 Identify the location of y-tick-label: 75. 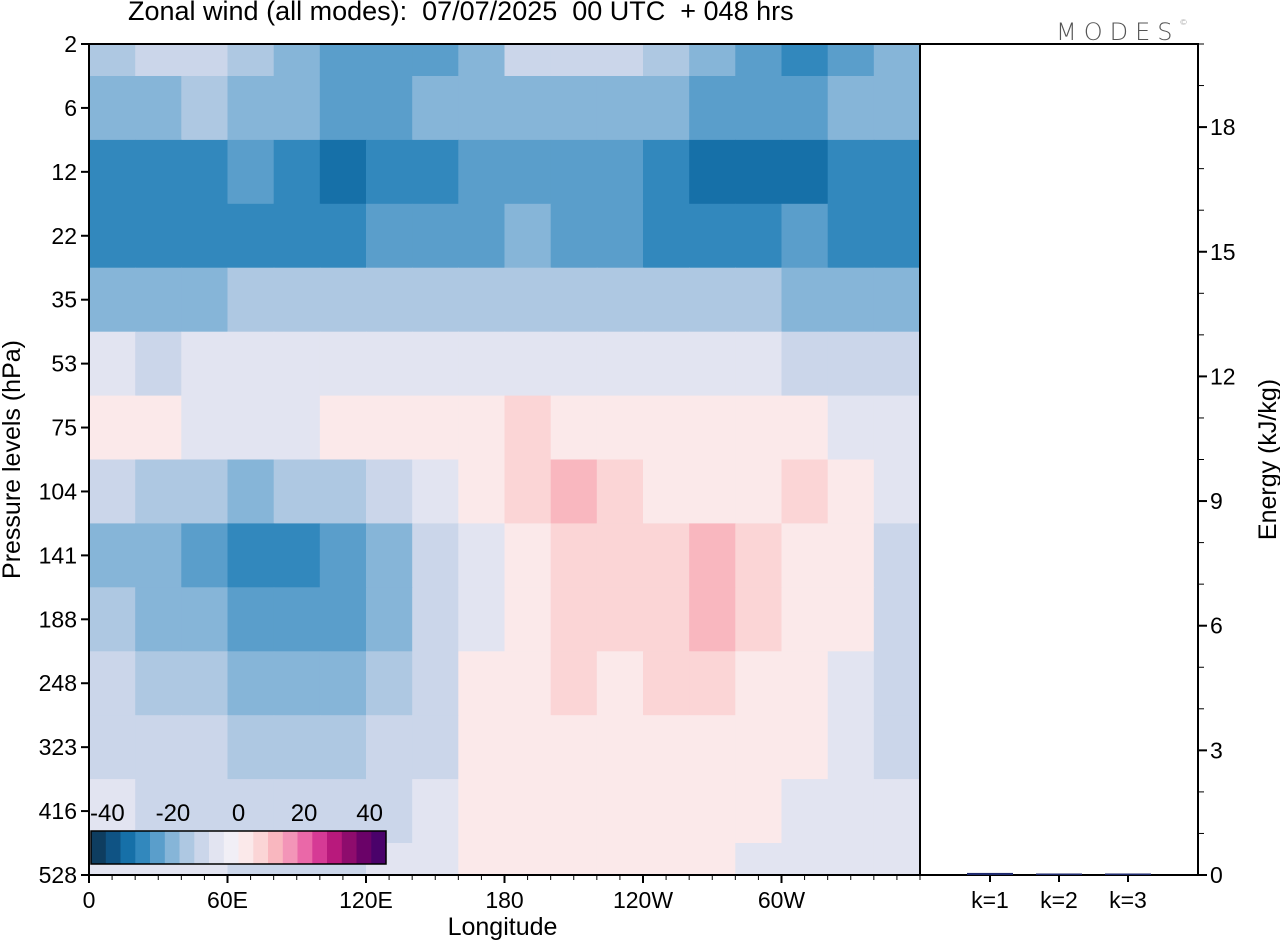
(64, 428).